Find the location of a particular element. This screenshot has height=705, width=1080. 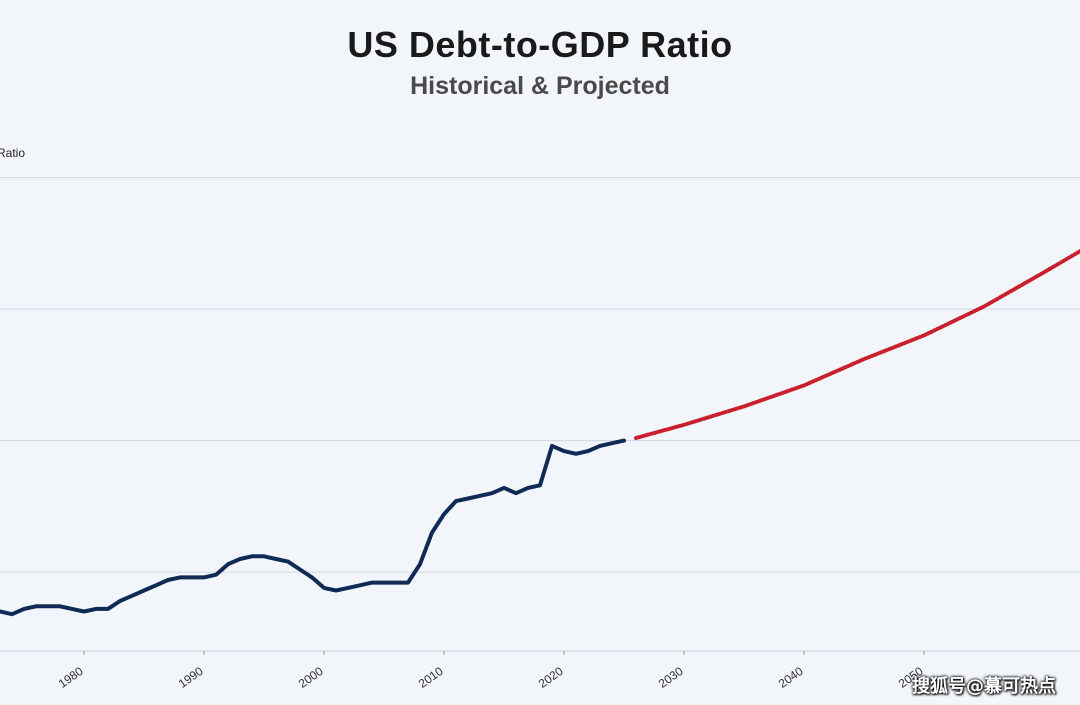

x-tick-label-1980: 1980 is located at coordinates (71, 677).